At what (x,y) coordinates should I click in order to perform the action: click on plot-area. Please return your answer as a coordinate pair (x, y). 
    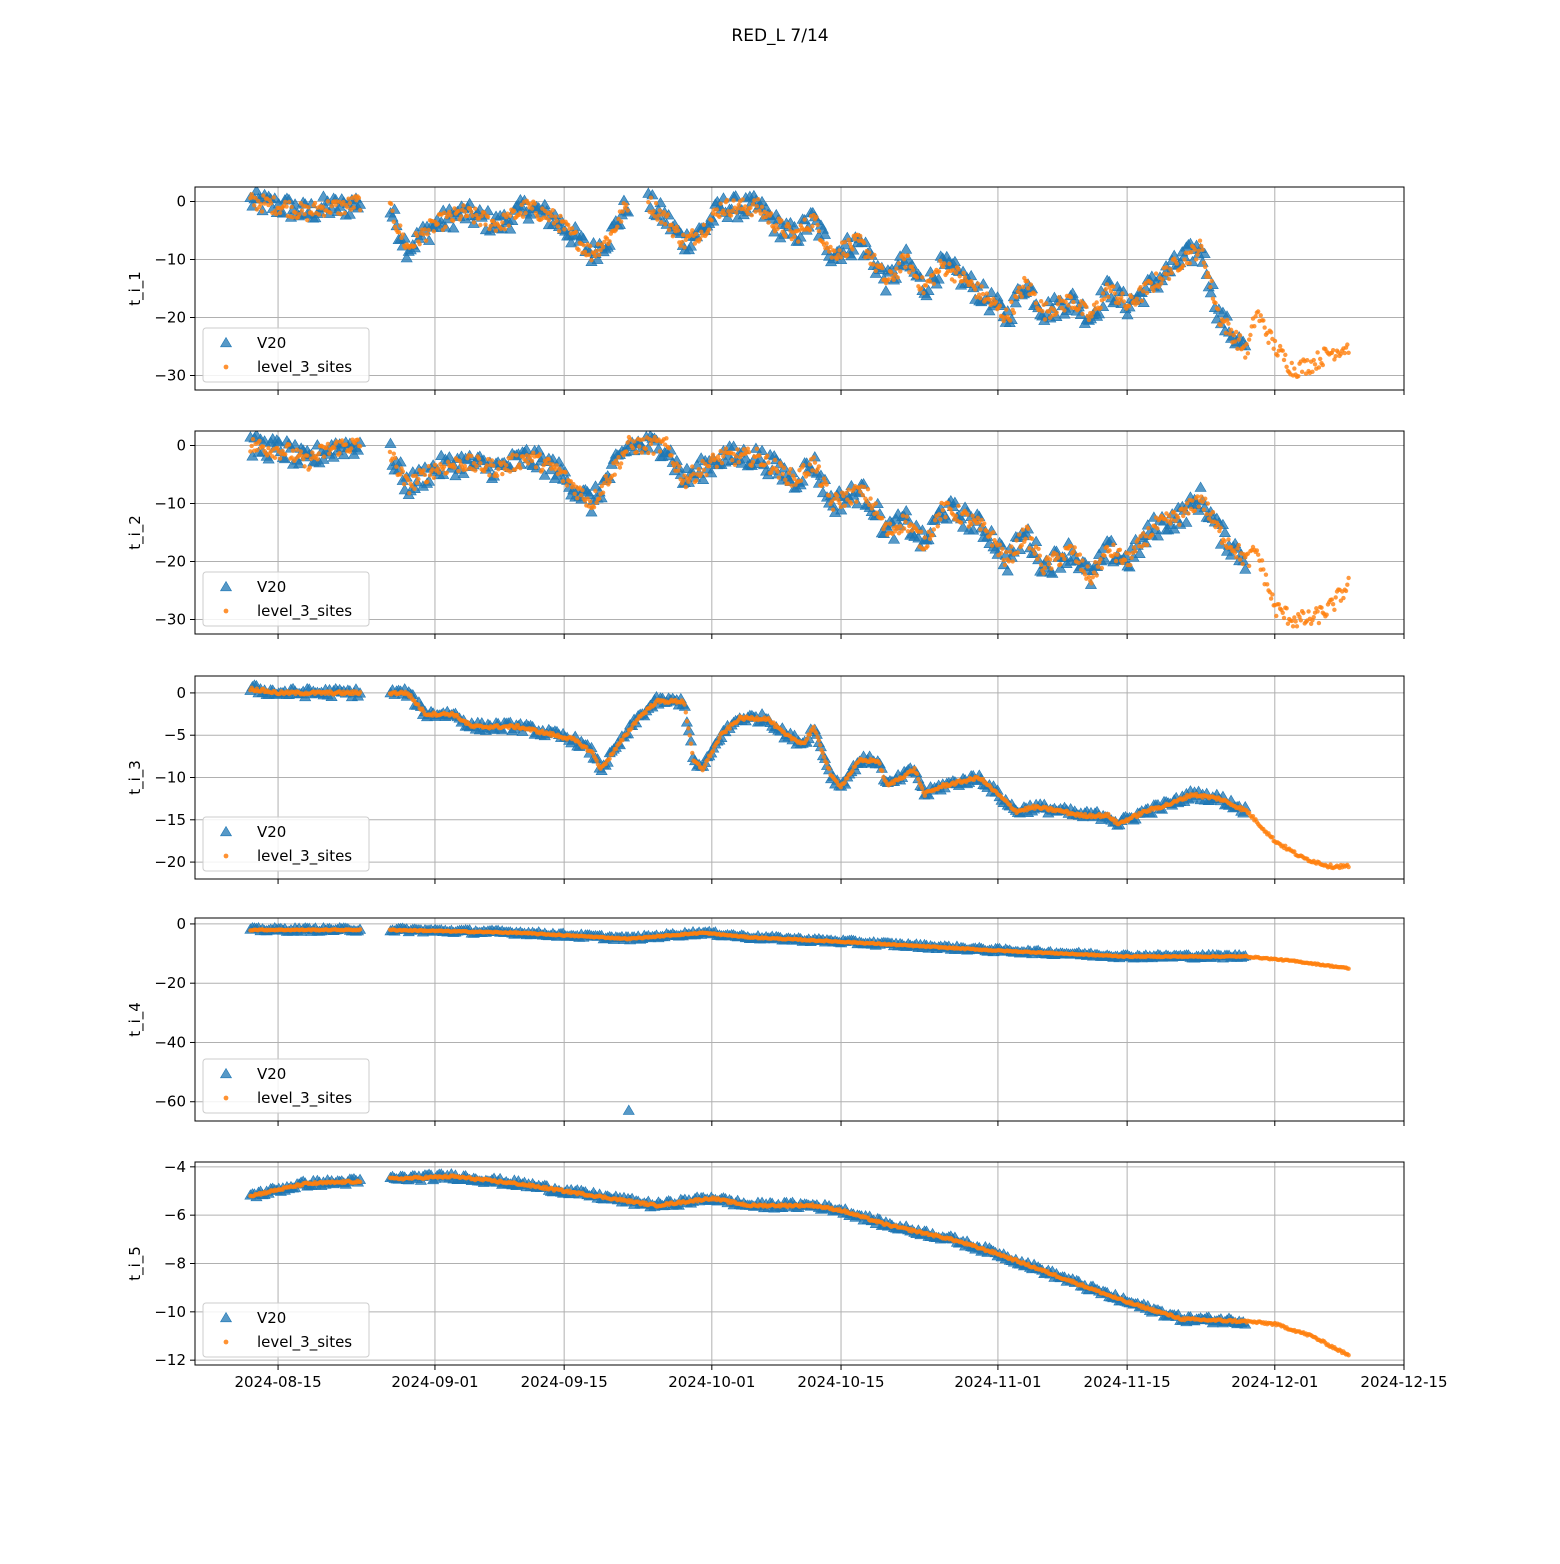
    Looking at the image, I should click on (798, 1019).